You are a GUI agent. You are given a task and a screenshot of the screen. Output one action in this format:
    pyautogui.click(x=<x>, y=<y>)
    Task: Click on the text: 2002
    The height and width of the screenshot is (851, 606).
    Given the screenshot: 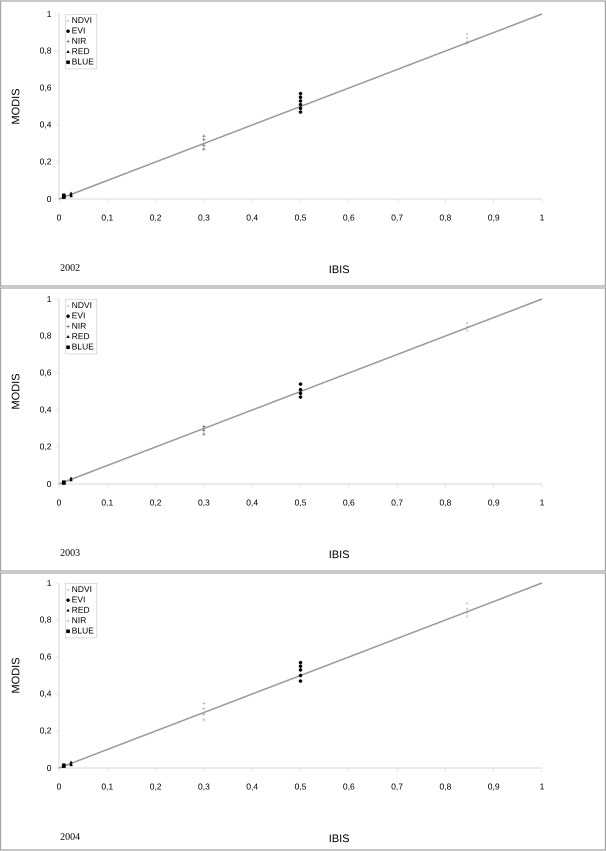 What is the action you would take?
    pyautogui.click(x=70, y=267)
    